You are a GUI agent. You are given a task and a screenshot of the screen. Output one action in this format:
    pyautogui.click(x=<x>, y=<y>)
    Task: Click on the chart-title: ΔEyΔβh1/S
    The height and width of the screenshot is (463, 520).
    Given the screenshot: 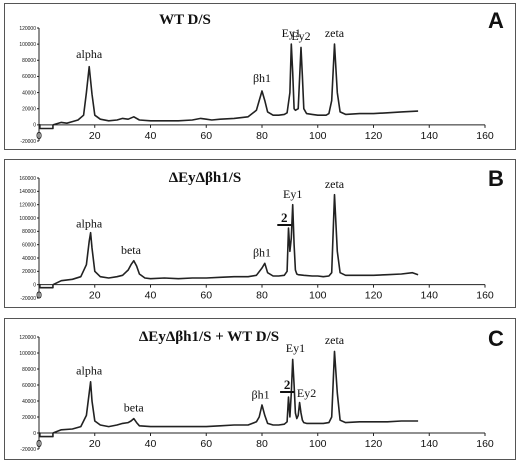 What is the action you would take?
    pyautogui.click(x=205, y=178)
    